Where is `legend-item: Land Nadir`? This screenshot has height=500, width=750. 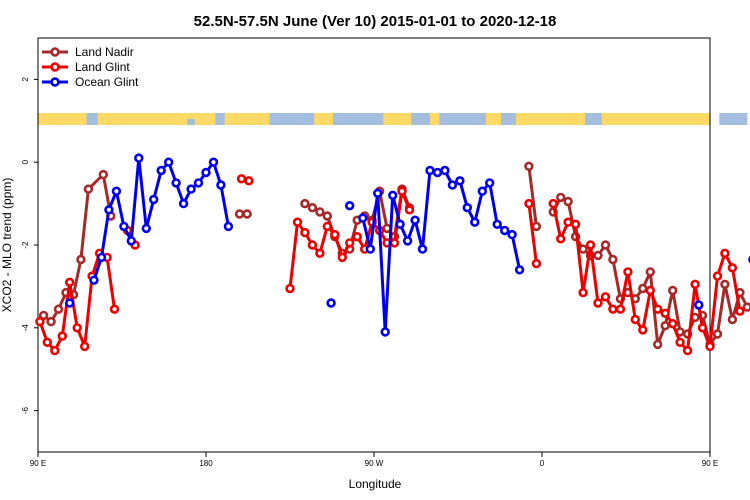
legend-item: Land Nadir is located at coordinates (88, 52).